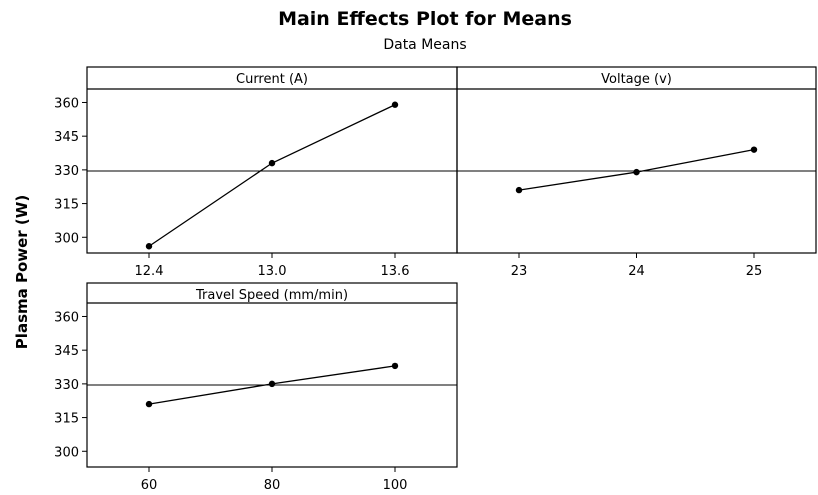 The height and width of the screenshot is (495, 818). I want to click on chart-title: Main Effects Plot for Means, so click(425, 19).